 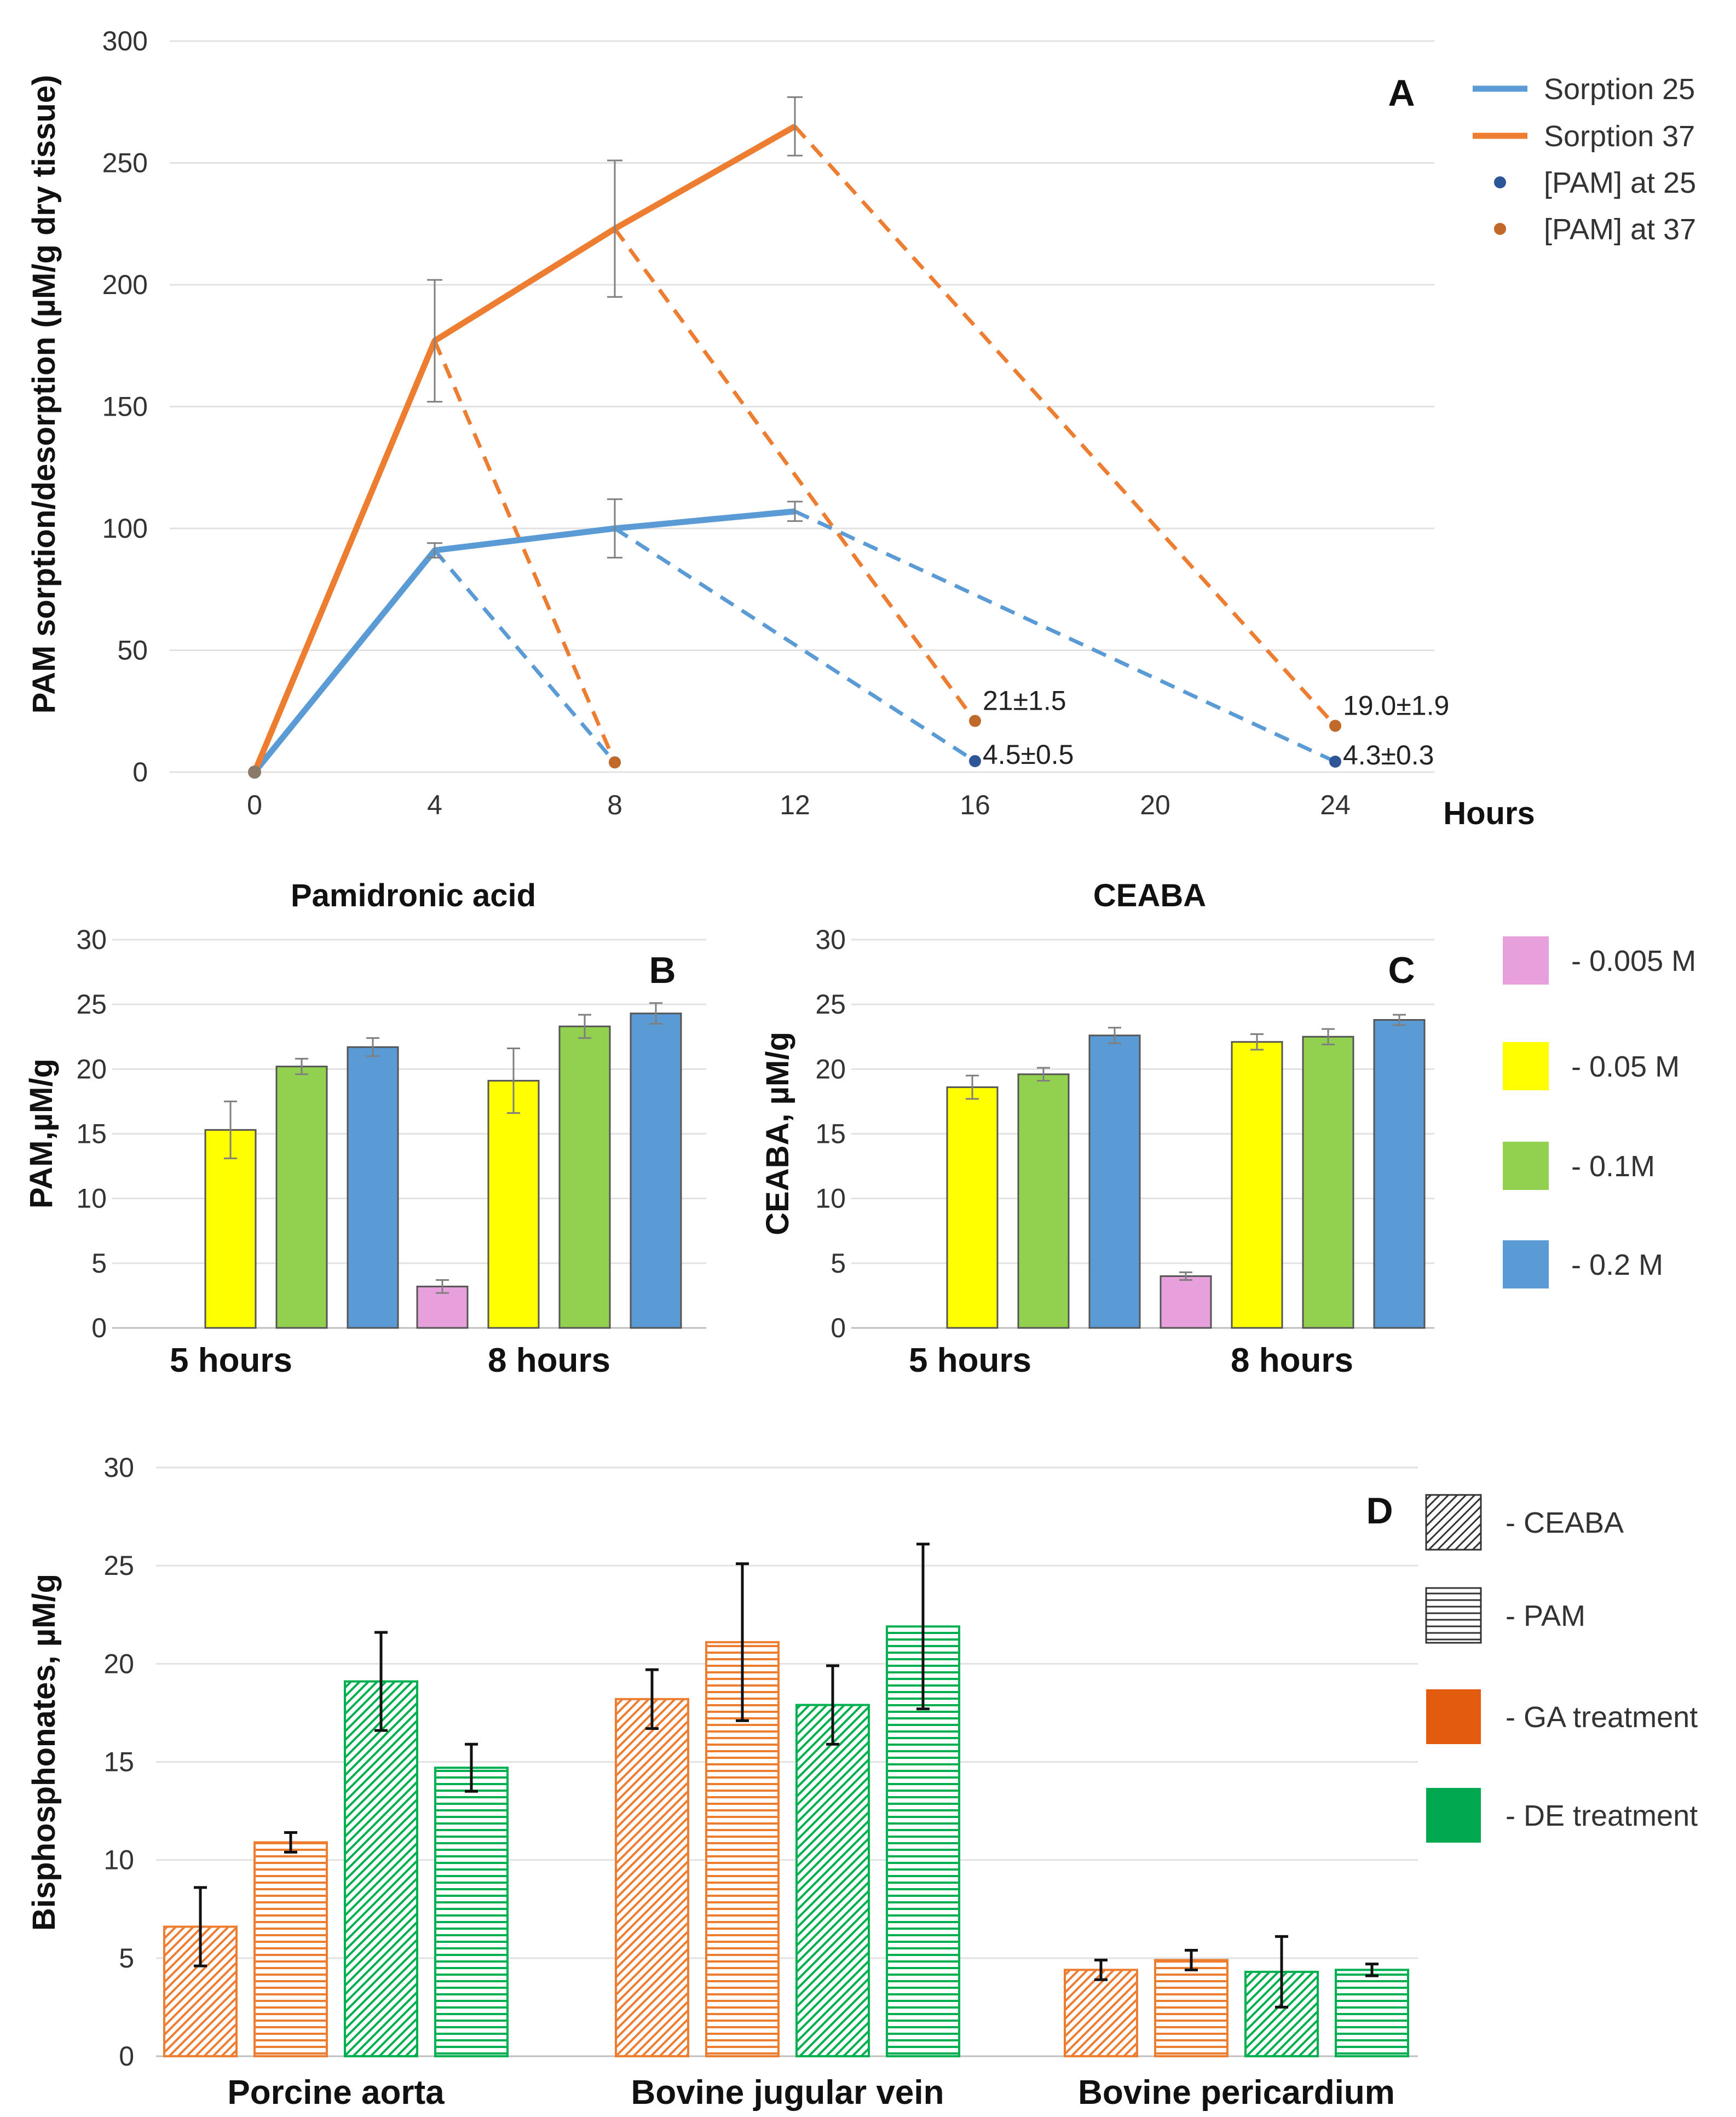 I want to click on panel-b-y-tick-label: 0, so click(x=99, y=1328).